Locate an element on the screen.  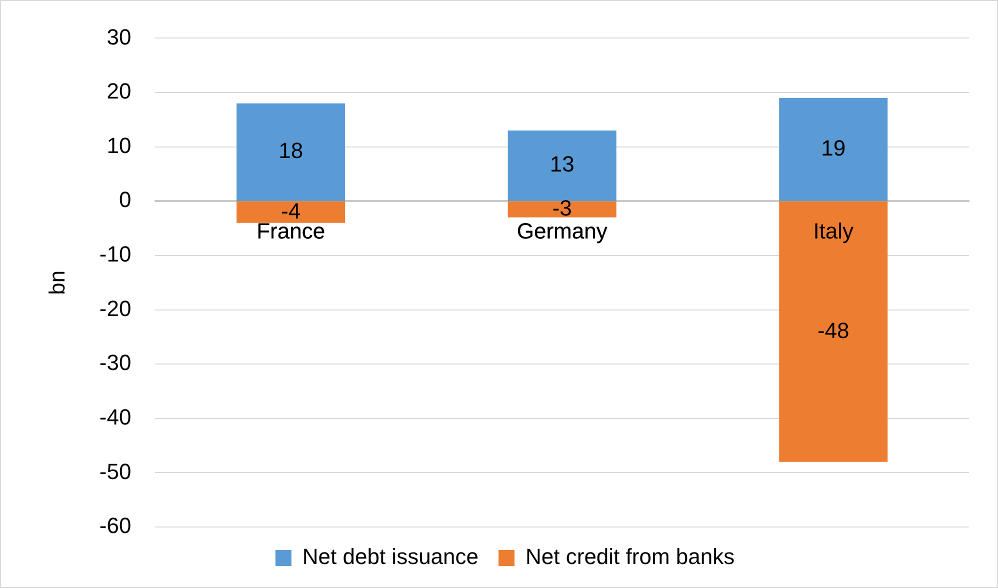
data-label: -3 is located at coordinates (562, 208).